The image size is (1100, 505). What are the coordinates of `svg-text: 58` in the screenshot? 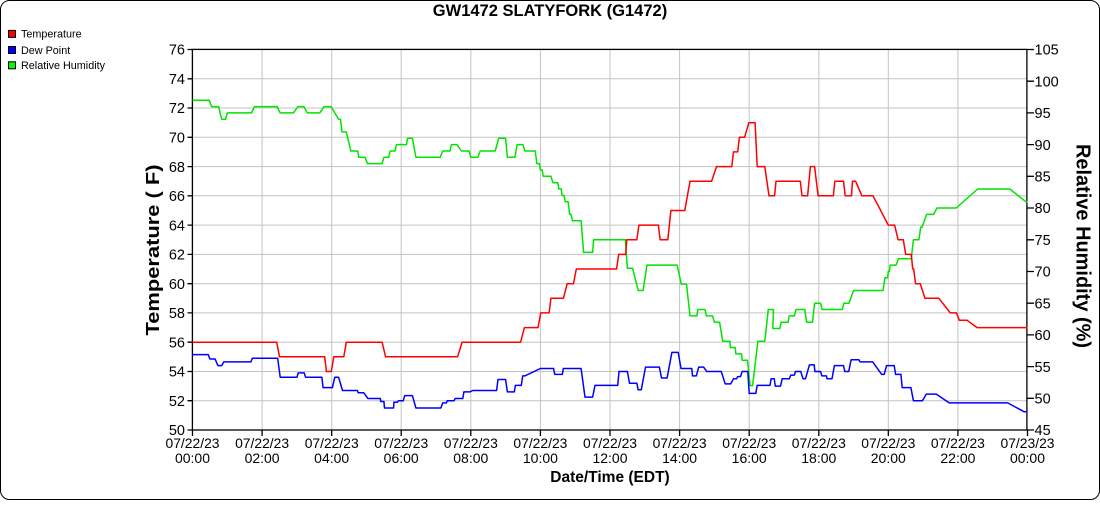 It's located at (177, 314).